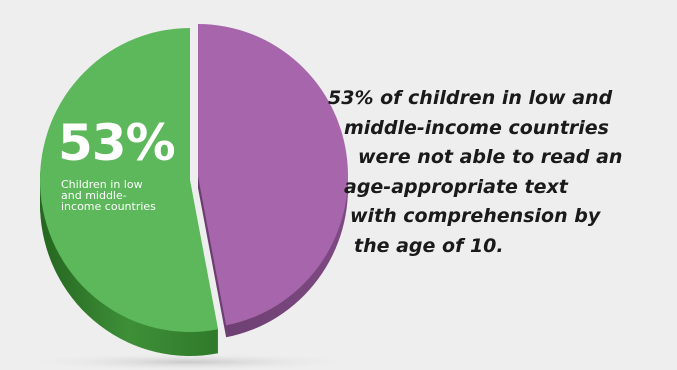 The height and width of the screenshot is (370, 677). Describe the element at coordinates (475, 216) in the screenshot. I see `statement-line: with comprehension by` at that location.